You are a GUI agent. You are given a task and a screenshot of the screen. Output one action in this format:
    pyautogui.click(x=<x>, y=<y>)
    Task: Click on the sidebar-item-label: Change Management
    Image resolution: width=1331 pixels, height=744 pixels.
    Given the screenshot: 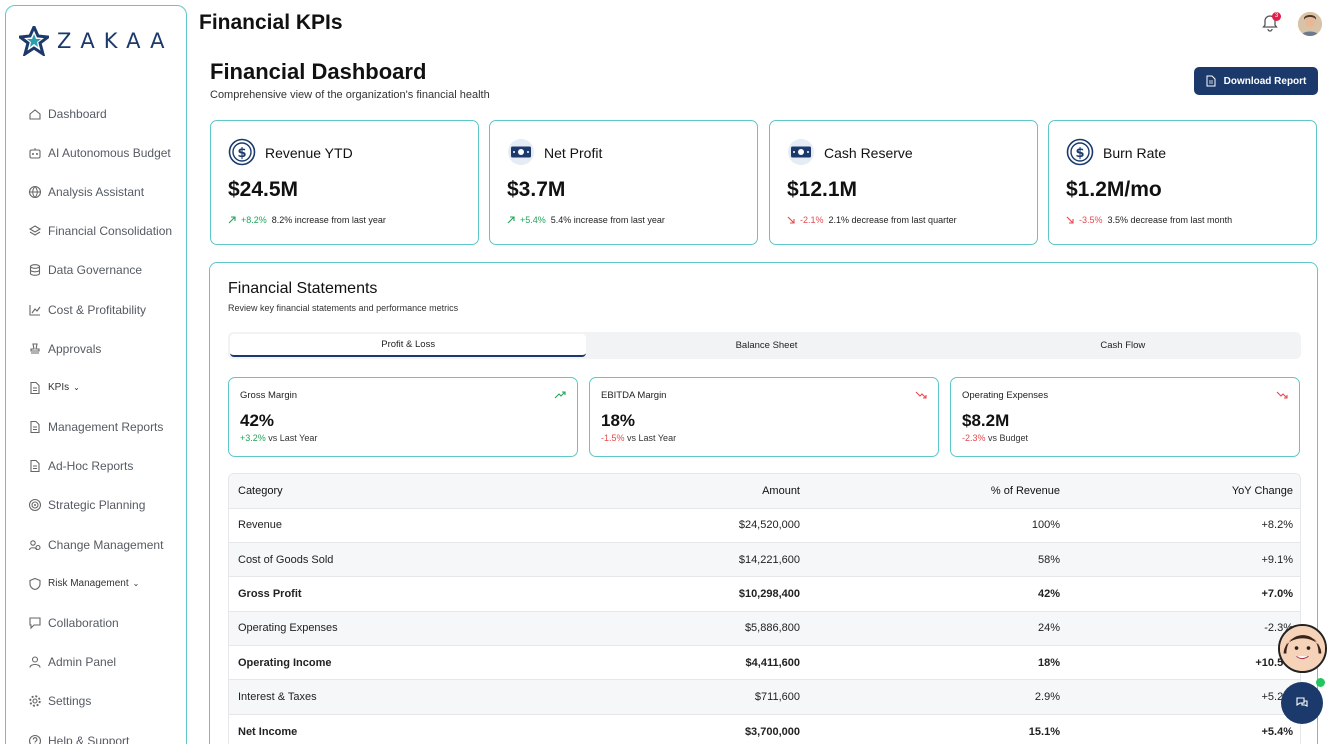 What is the action you would take?
    pyautogui.click(x=106, y=544)
    